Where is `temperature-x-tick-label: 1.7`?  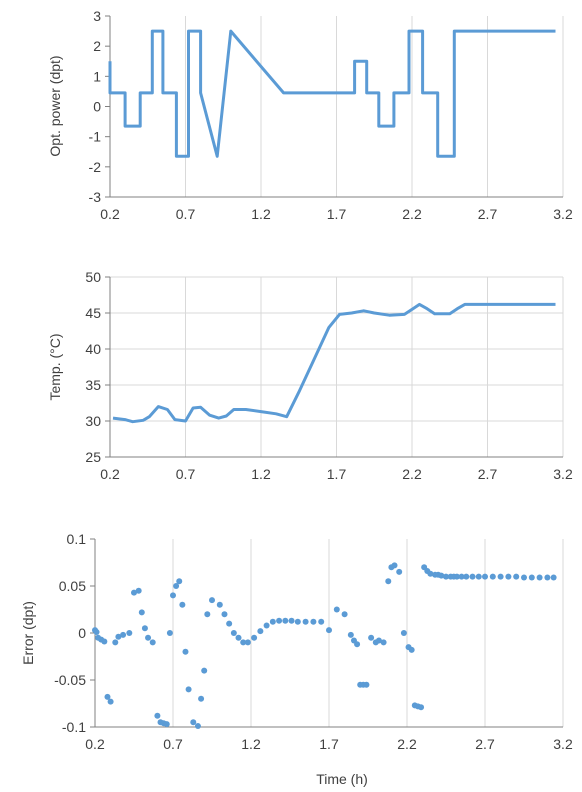 temperature-x-tick-label: 1.7 is located at coordinates (337, 474).